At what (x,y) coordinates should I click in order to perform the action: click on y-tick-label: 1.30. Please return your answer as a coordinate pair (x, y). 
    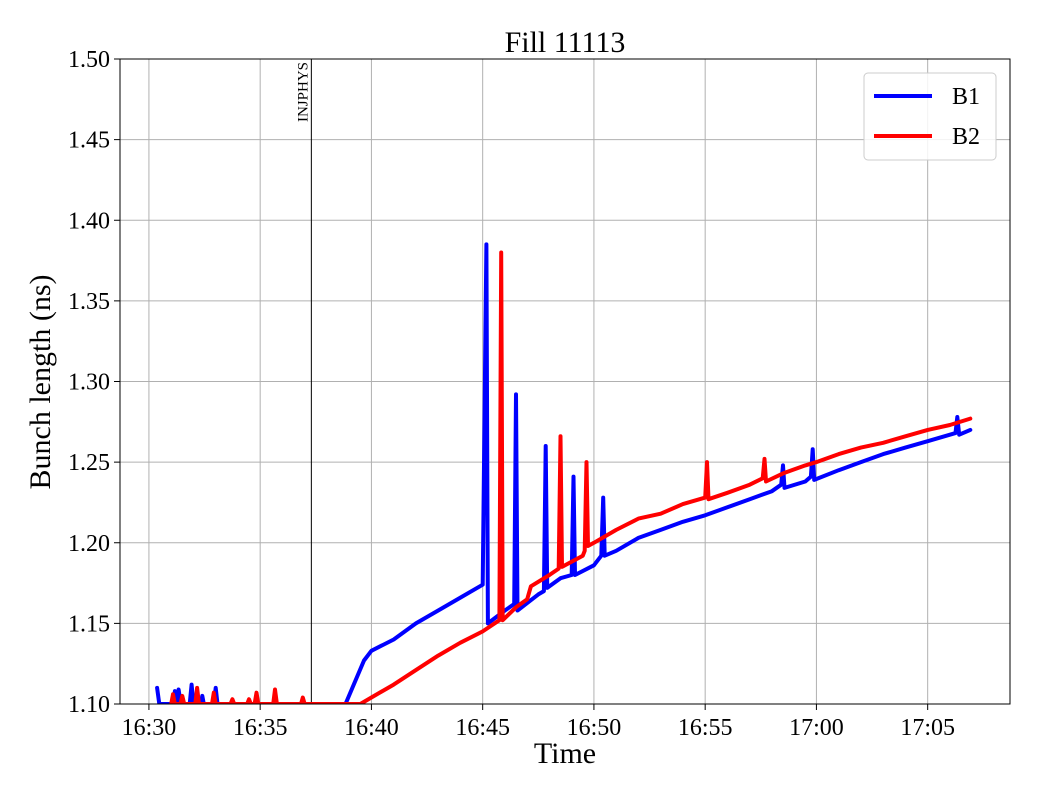
    Looking at the image, I should click on (89, 383).